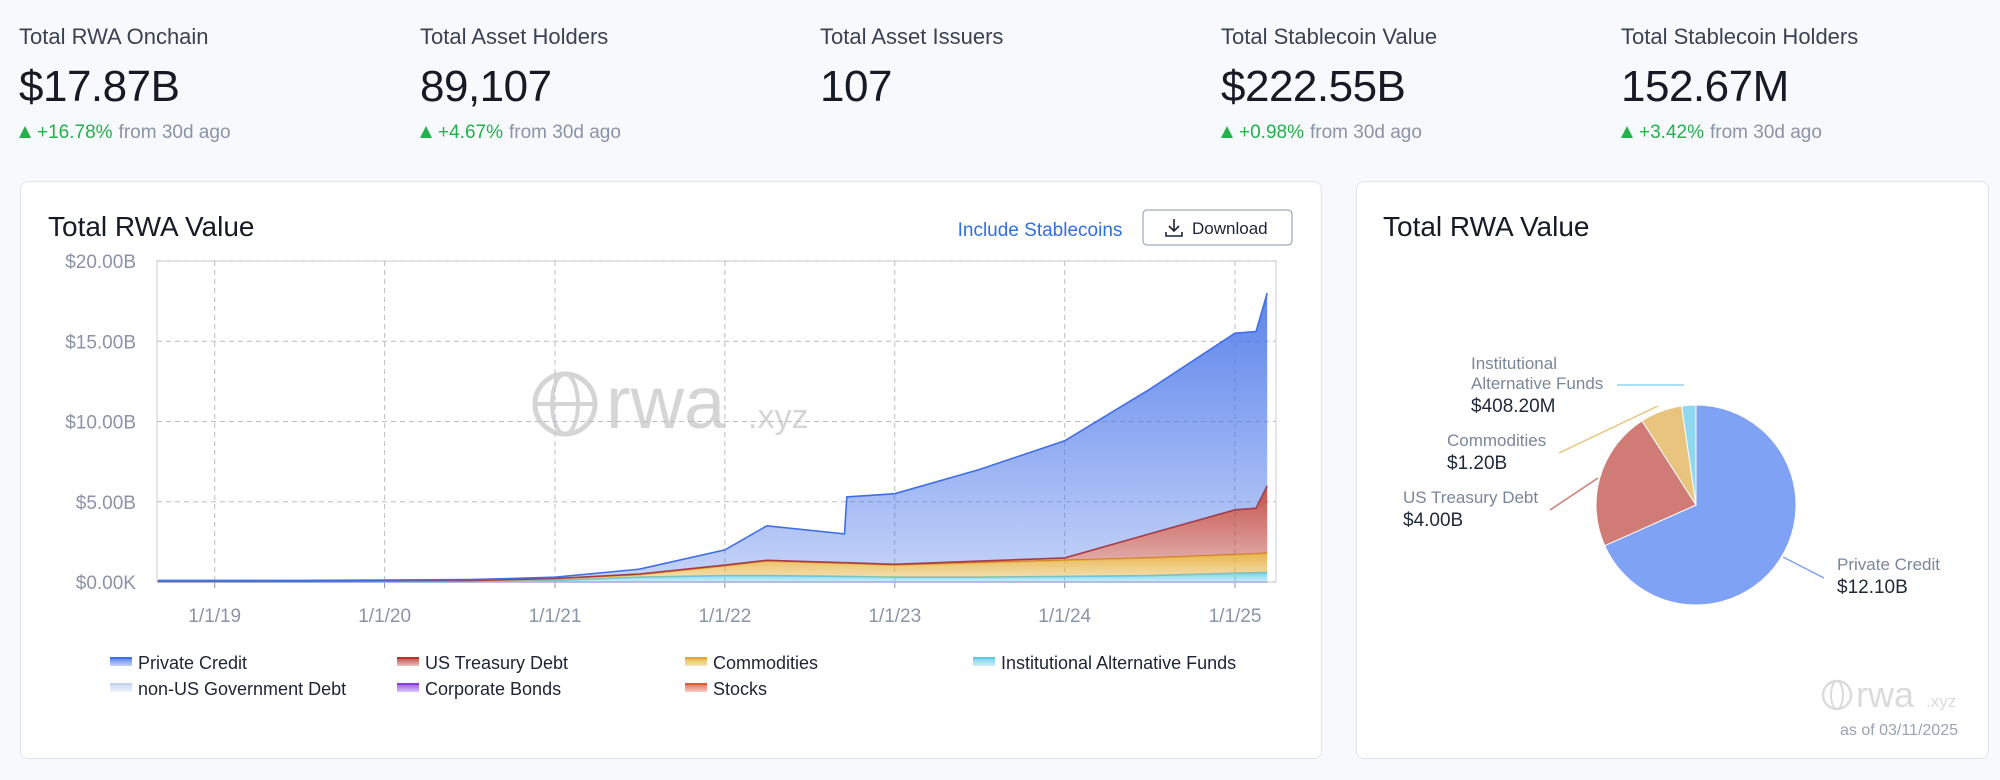 The image size is (2000, 780). Describe the element at coordinates (1174, 228) in the screenshot. I see `download-icon` at that location.